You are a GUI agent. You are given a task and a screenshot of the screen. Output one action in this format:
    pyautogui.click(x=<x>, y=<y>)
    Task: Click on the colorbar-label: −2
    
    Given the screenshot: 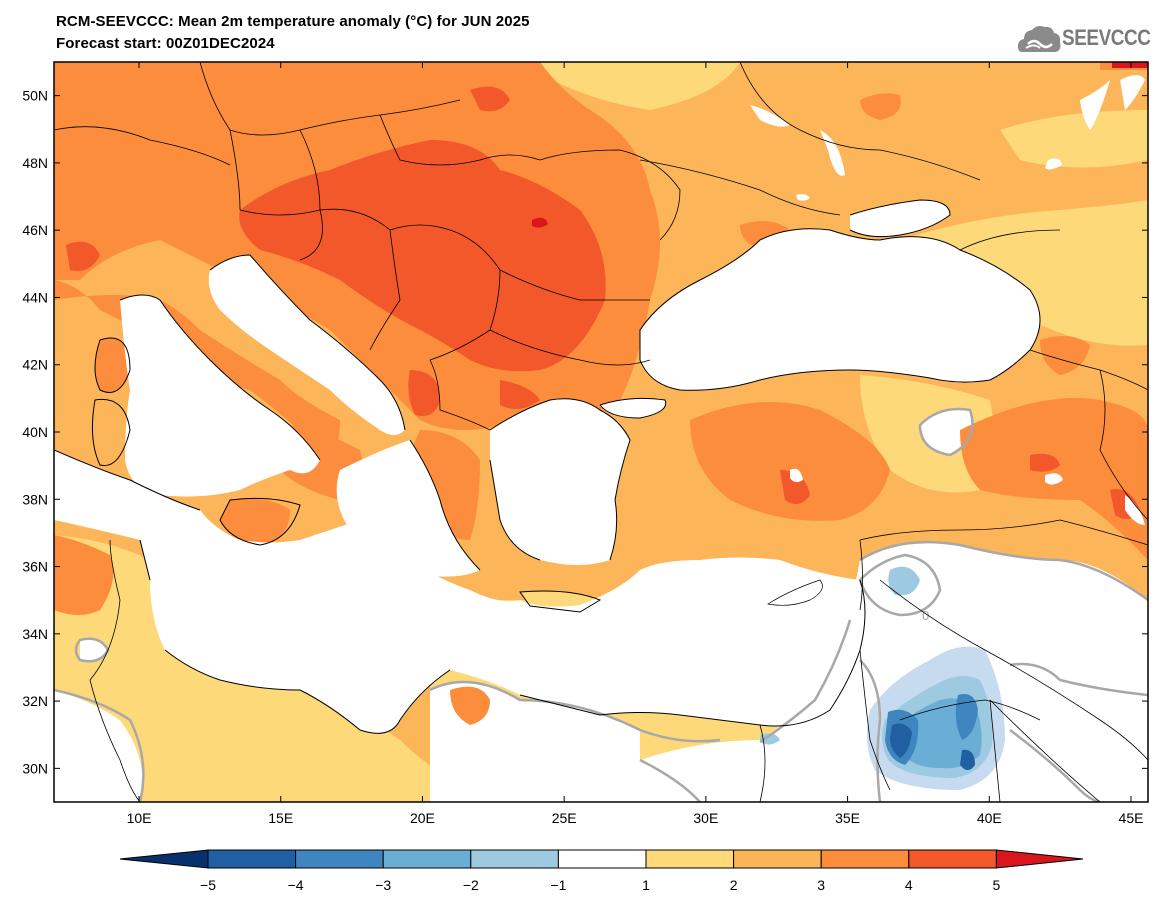 What is the action you would take?
    pyautogui.click(x=471, y=885)
    